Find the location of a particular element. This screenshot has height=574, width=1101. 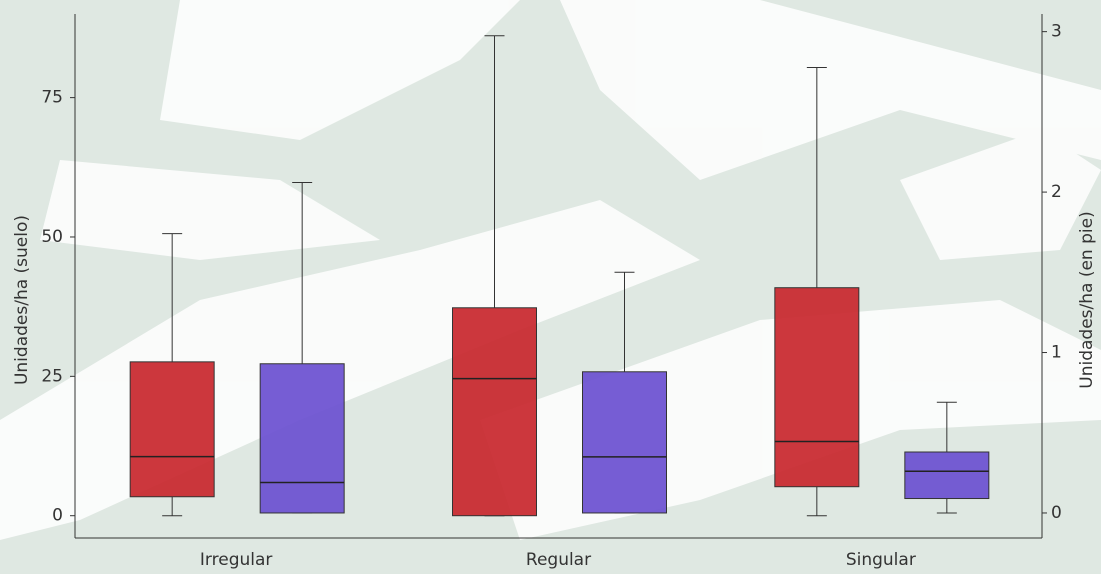

y2-tick-label: 0 is located at coordinates (1056, 513).